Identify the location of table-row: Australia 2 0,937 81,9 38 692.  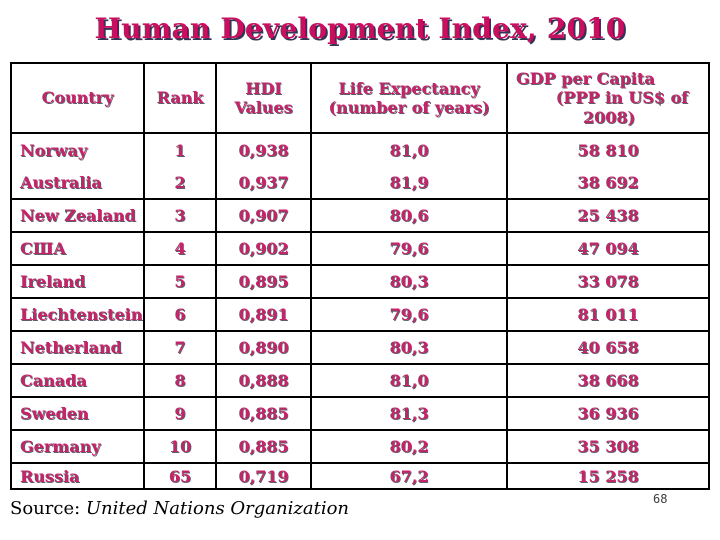
(360, 183).